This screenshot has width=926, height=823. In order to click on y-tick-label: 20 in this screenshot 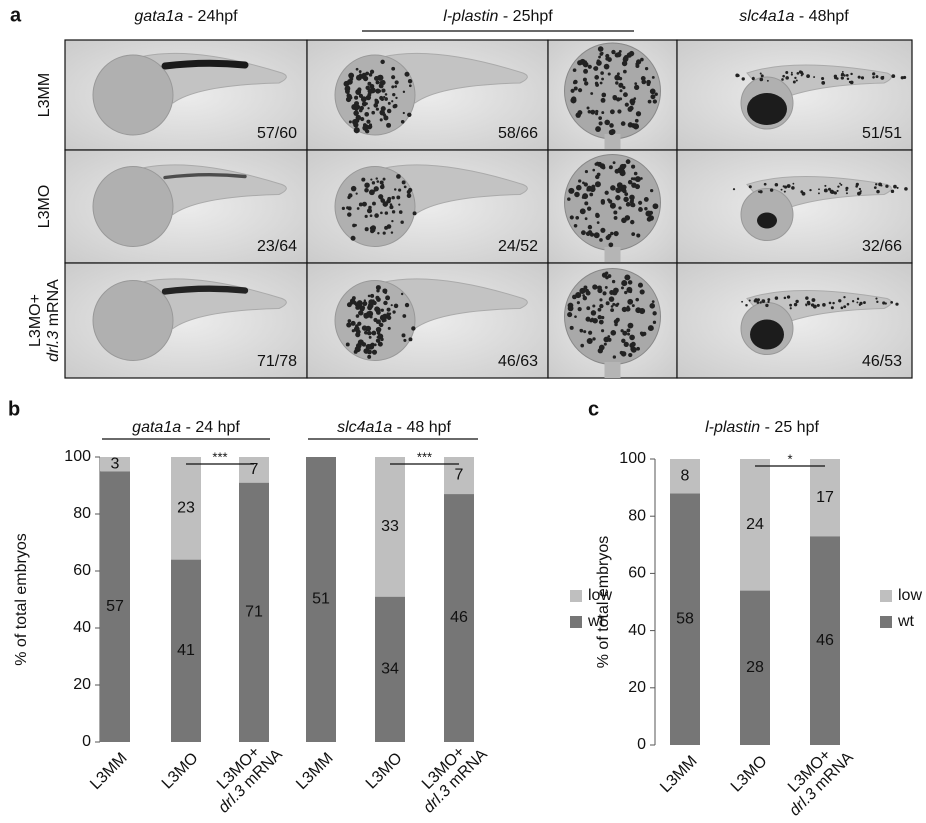, I will do `click(637, 687)`.